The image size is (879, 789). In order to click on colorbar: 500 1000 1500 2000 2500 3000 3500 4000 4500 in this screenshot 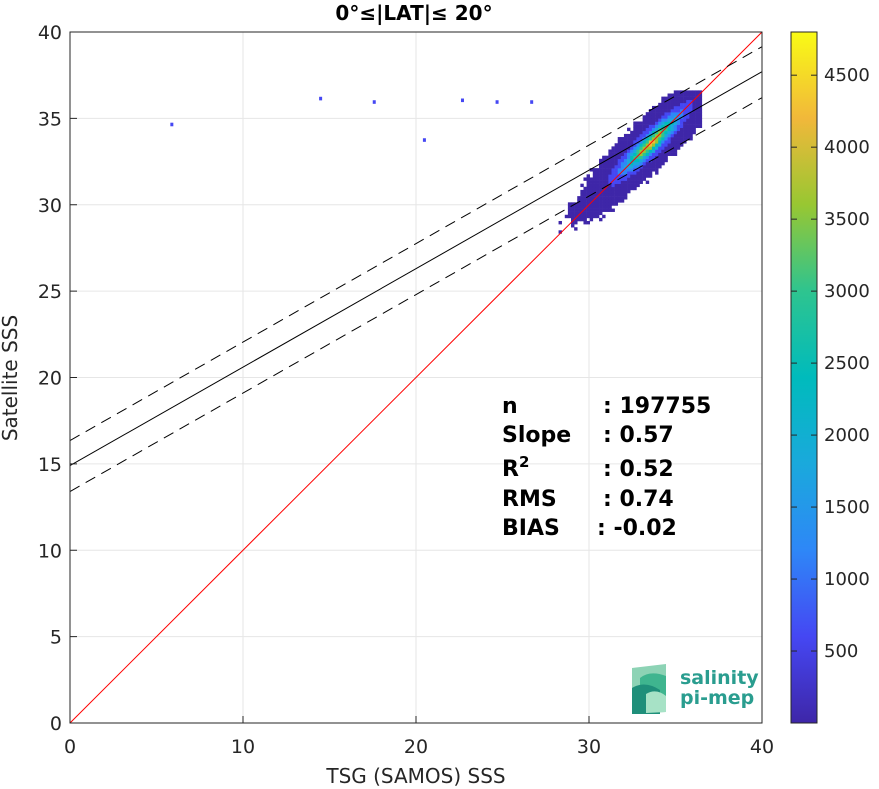, I will do `click(830, 377)`.